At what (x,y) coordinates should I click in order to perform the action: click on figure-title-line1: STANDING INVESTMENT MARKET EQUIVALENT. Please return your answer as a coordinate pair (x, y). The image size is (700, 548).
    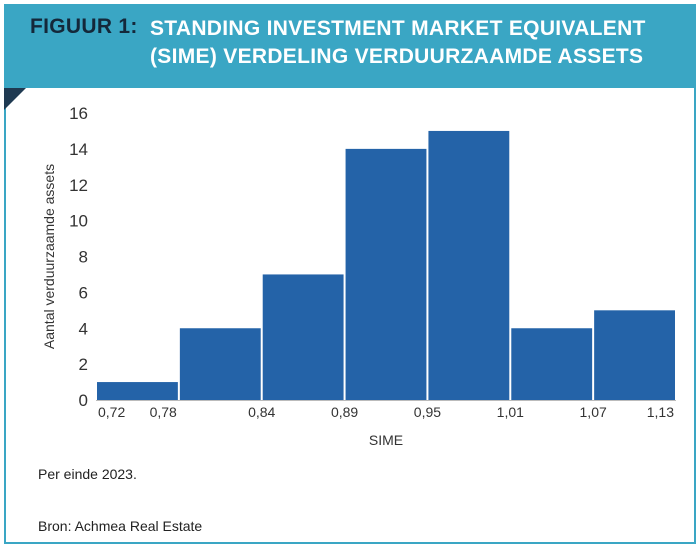
    Looking at the image, I should click on (398, 28).